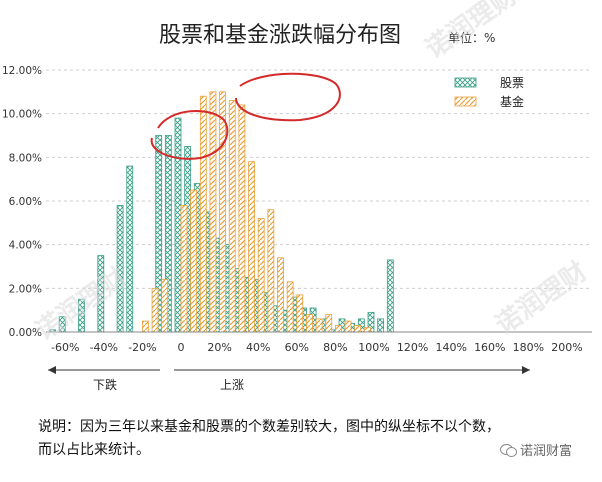  What do you see at coordinates (512, 101) in the screenshot?
I see `legend-label-fund: 基金` at bounding box center [512, 101].